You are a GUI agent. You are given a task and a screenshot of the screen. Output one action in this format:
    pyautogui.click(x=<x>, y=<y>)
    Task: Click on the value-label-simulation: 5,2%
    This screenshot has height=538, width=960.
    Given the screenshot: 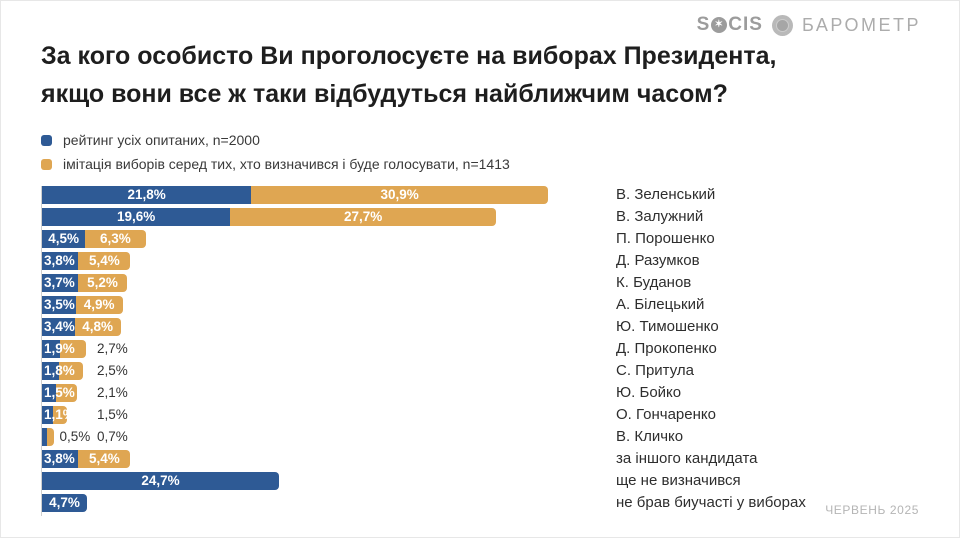 What is the action you would take?
    pyautogui.click(x=102, y=282)
    